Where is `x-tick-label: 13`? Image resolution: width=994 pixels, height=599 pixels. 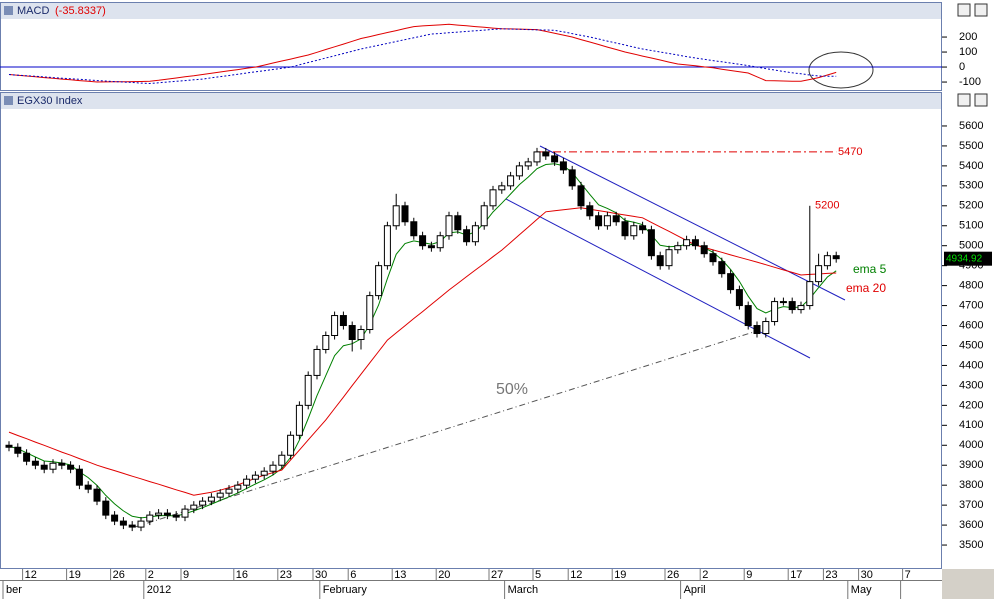 x-tick-label: 13 is located at coordinates (400, 575).